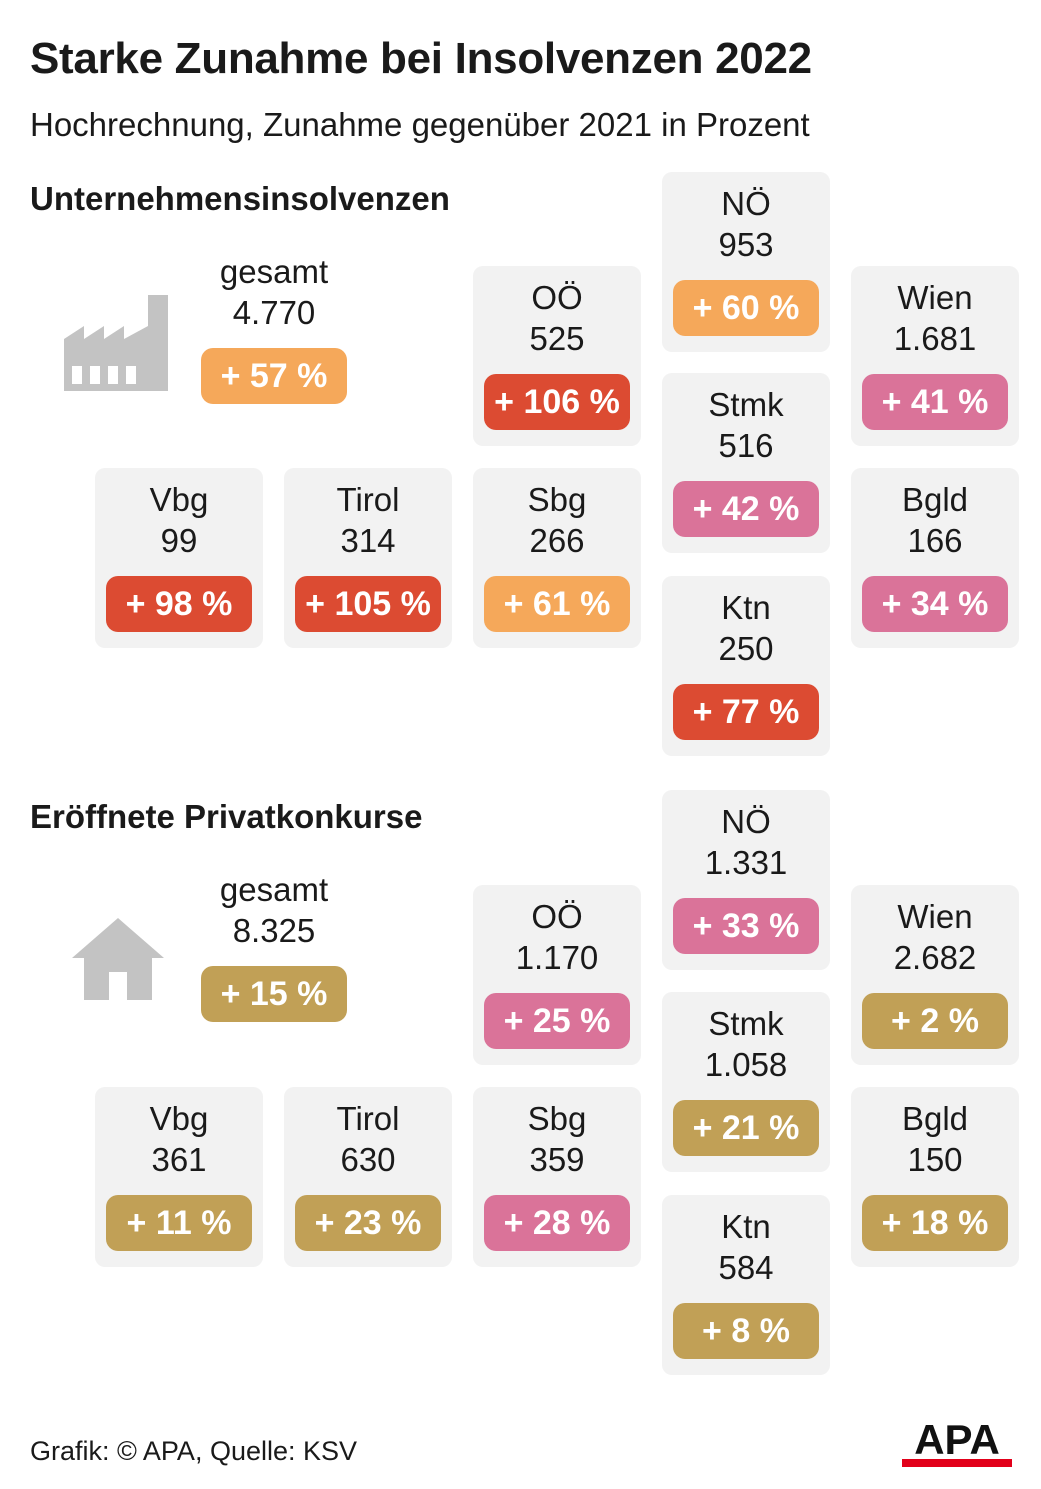  Describe the element at coordinates (746, 308) in the screenshot. I see `change-badge: + 60 %` at that location.